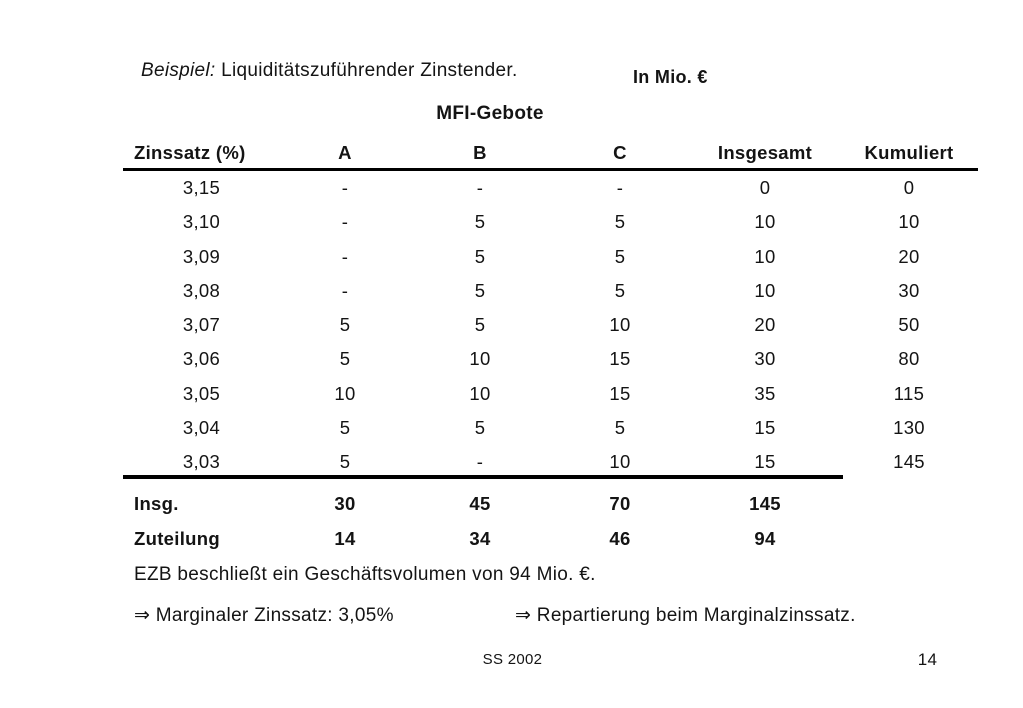 The image size is (1023, 708). What do you see at coordinates (765, 152) in the screenshot?
I see `column-header-insgesamt: Insgesamt` at bounding box center [765, 152].